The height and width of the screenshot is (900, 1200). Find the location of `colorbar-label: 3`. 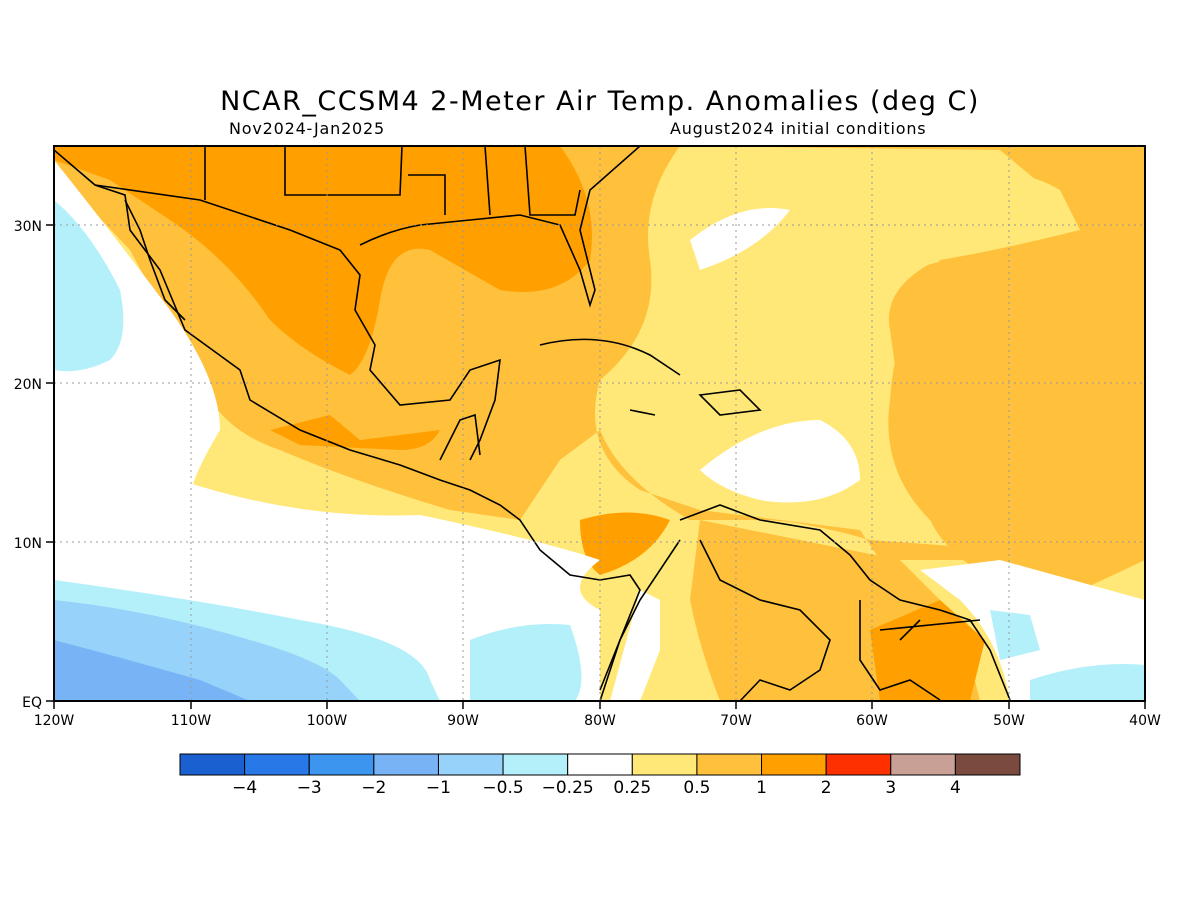

colorbar-label: 3 is located at coordinates (890, 788).